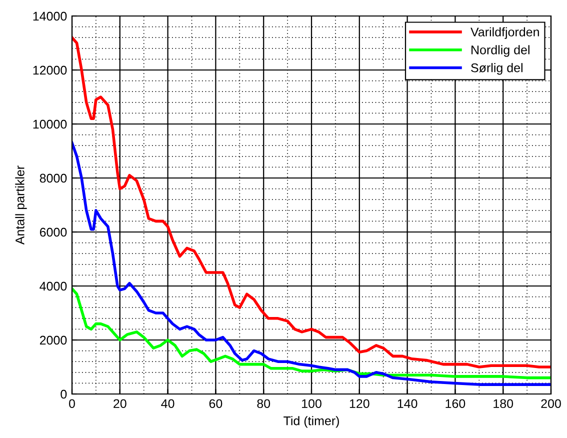 The height and width of the screenshot is (438, 567). I want to click on y-axis-title: Antall partikler, so click(21, 205).